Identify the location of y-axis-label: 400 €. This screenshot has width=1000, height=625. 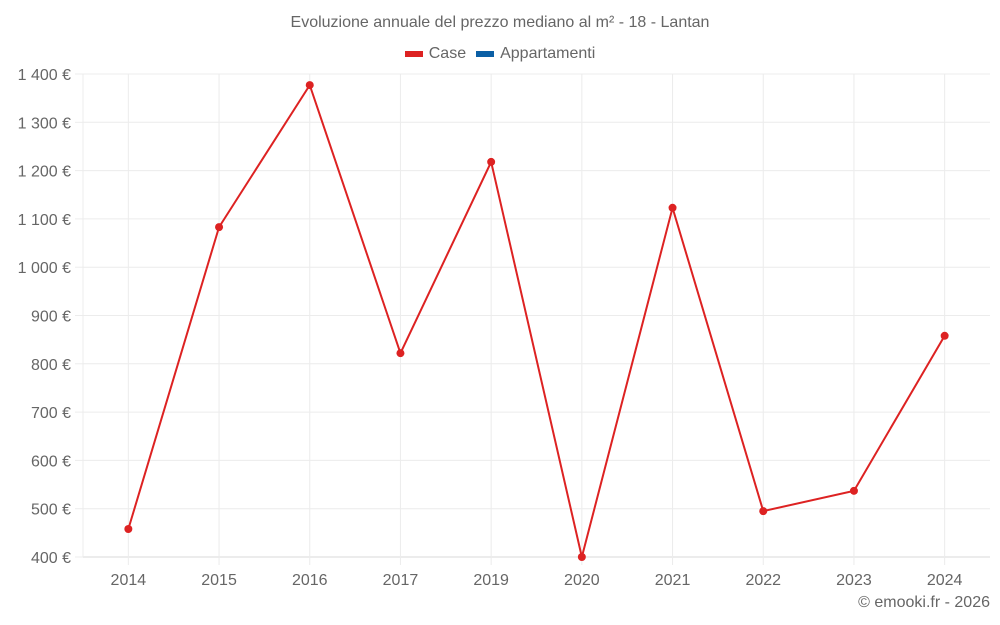
(51, 558).